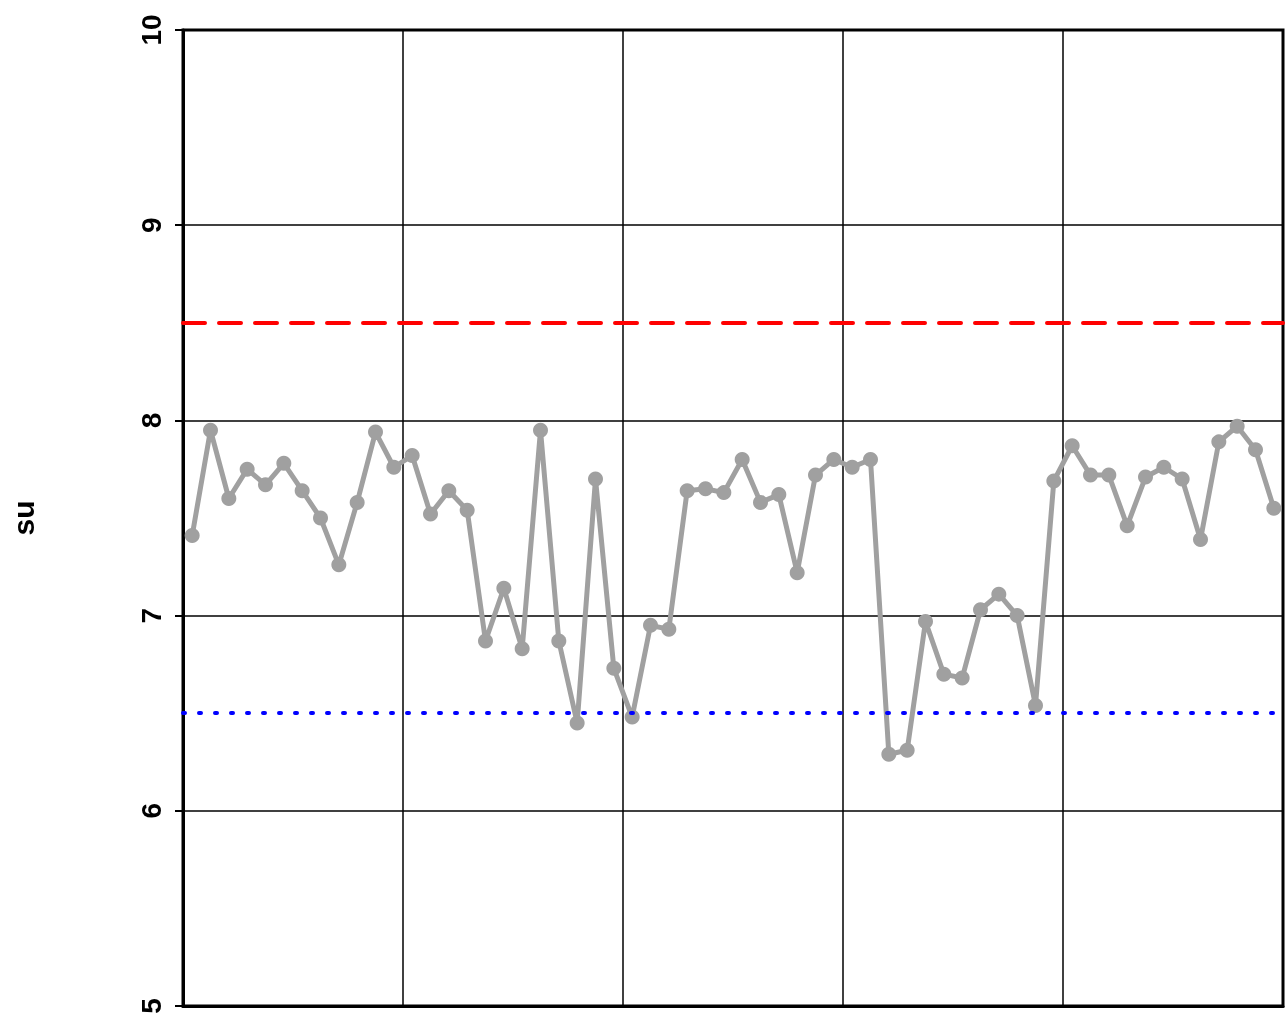 Image resolution: width=1287 pixels, height=1036 pixels. Describe the element at coordinates (151, 420) in the screenshot. I see `y-tick-label: 8` at that location.